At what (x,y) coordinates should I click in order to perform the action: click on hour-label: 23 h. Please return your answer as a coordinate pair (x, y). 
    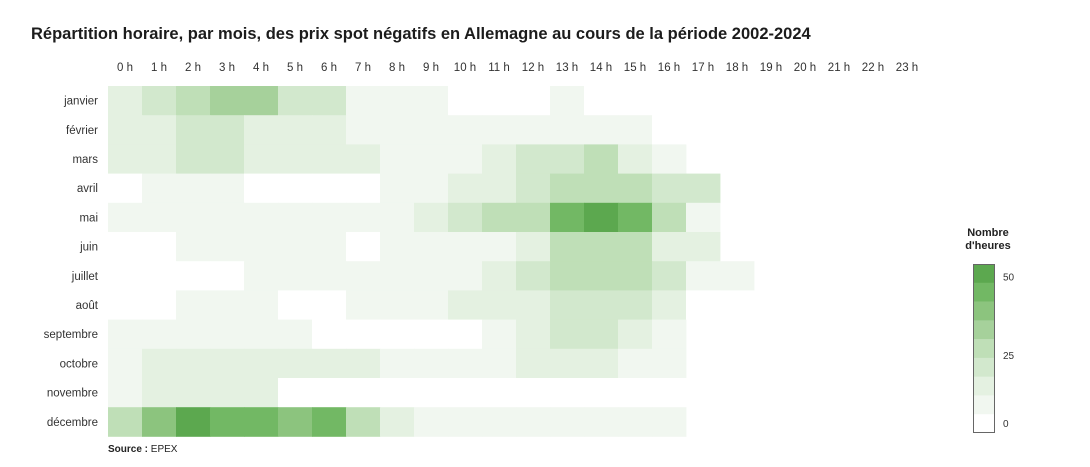
    Looking at the image, I should click on (907, 68).